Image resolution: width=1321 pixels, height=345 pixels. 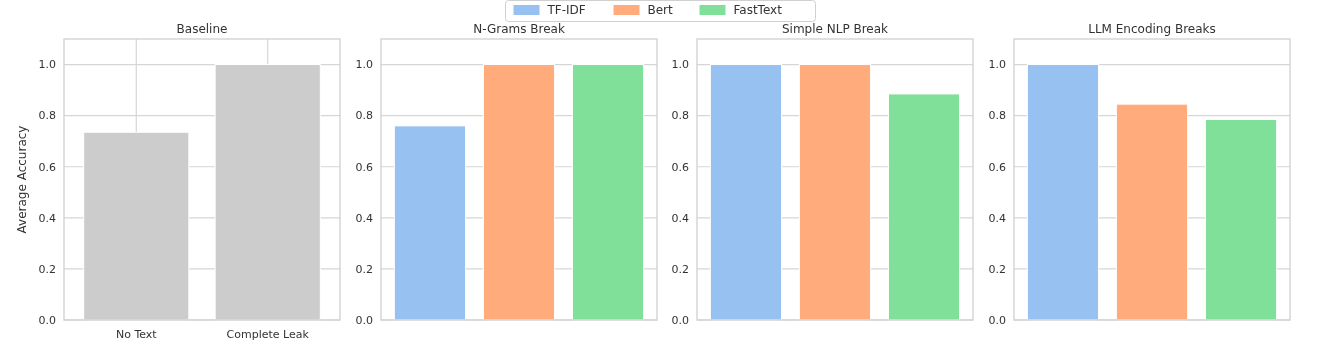 What do you see at coordinates (202, 29) in the screenshot?
I see `chart-title: Baseline` at bounding box center [202, 29].